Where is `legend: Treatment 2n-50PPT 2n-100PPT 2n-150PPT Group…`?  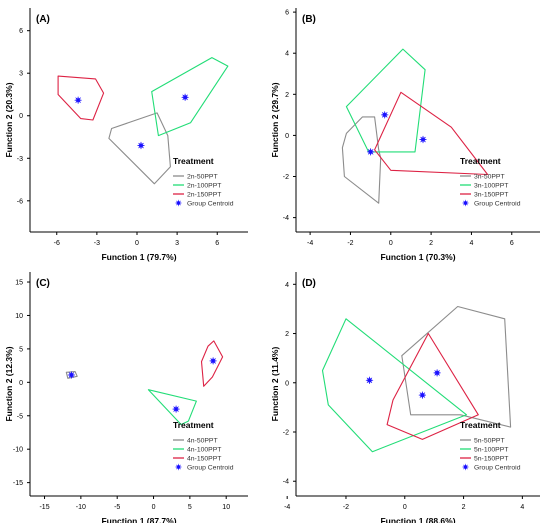
legend: Treatment 2n-50PPT 2n-100PPT 2n-150PPT Group… is located at coordinates (203, 182).